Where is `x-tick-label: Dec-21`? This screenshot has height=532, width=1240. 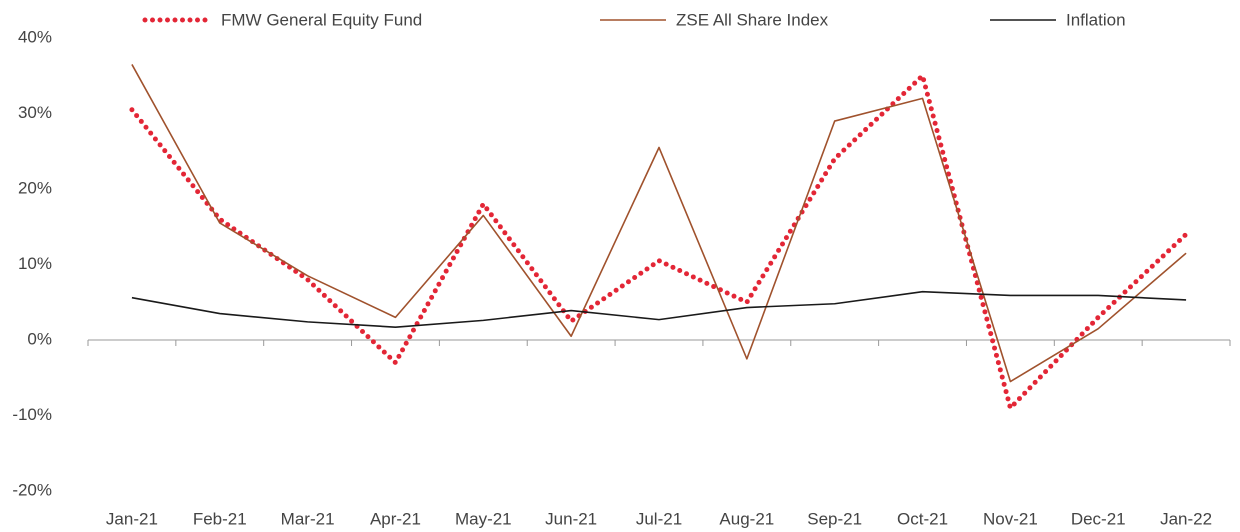 x-tick-label: Dec-21 is located at coordinates (1098, 518).